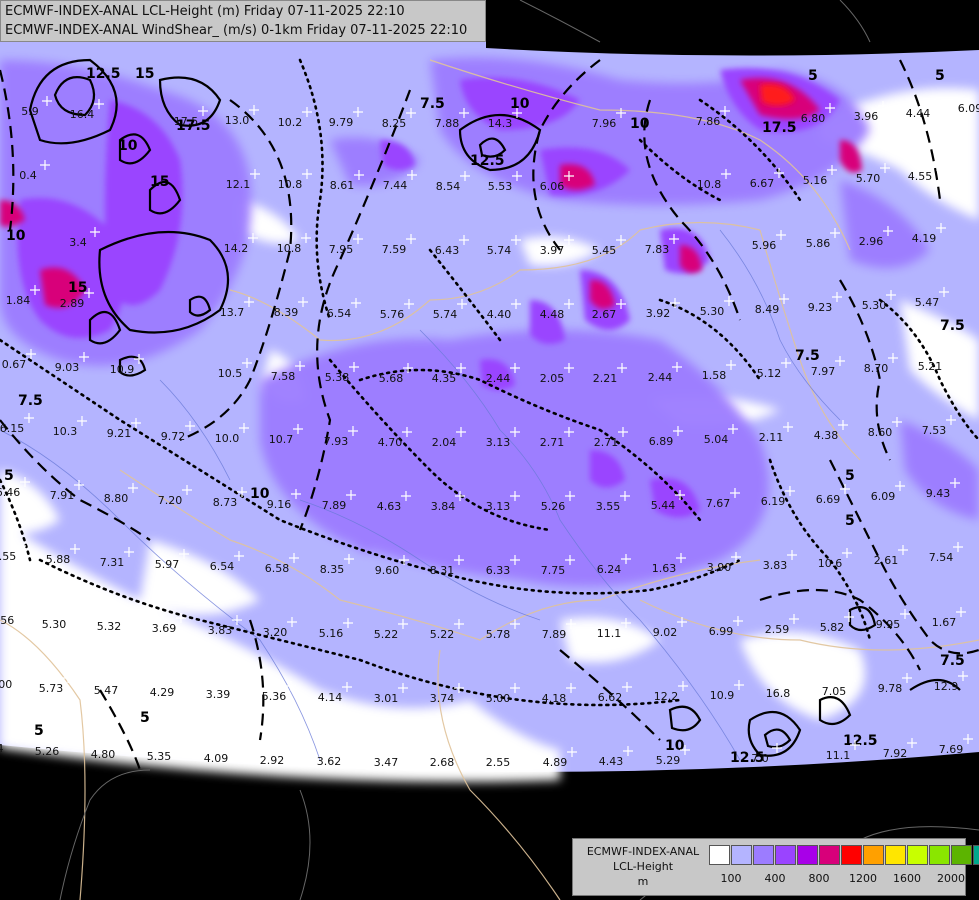  Describe the element at coordinates (666, 437) in the screenshot. I see `station-value: 6.89` at that location.